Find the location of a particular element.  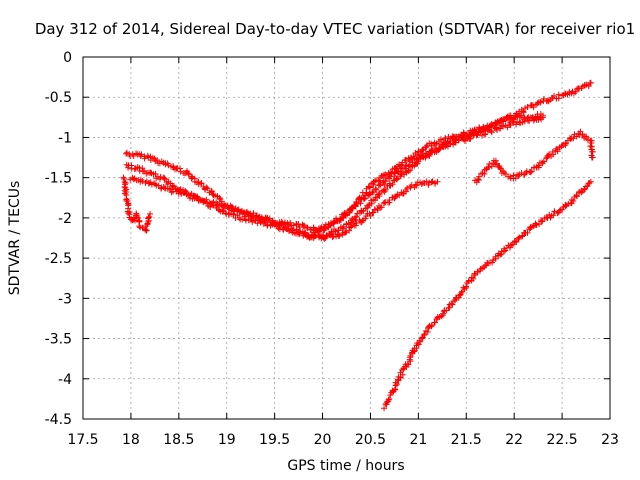

series-arc-e is located at coordinates (137, 204).